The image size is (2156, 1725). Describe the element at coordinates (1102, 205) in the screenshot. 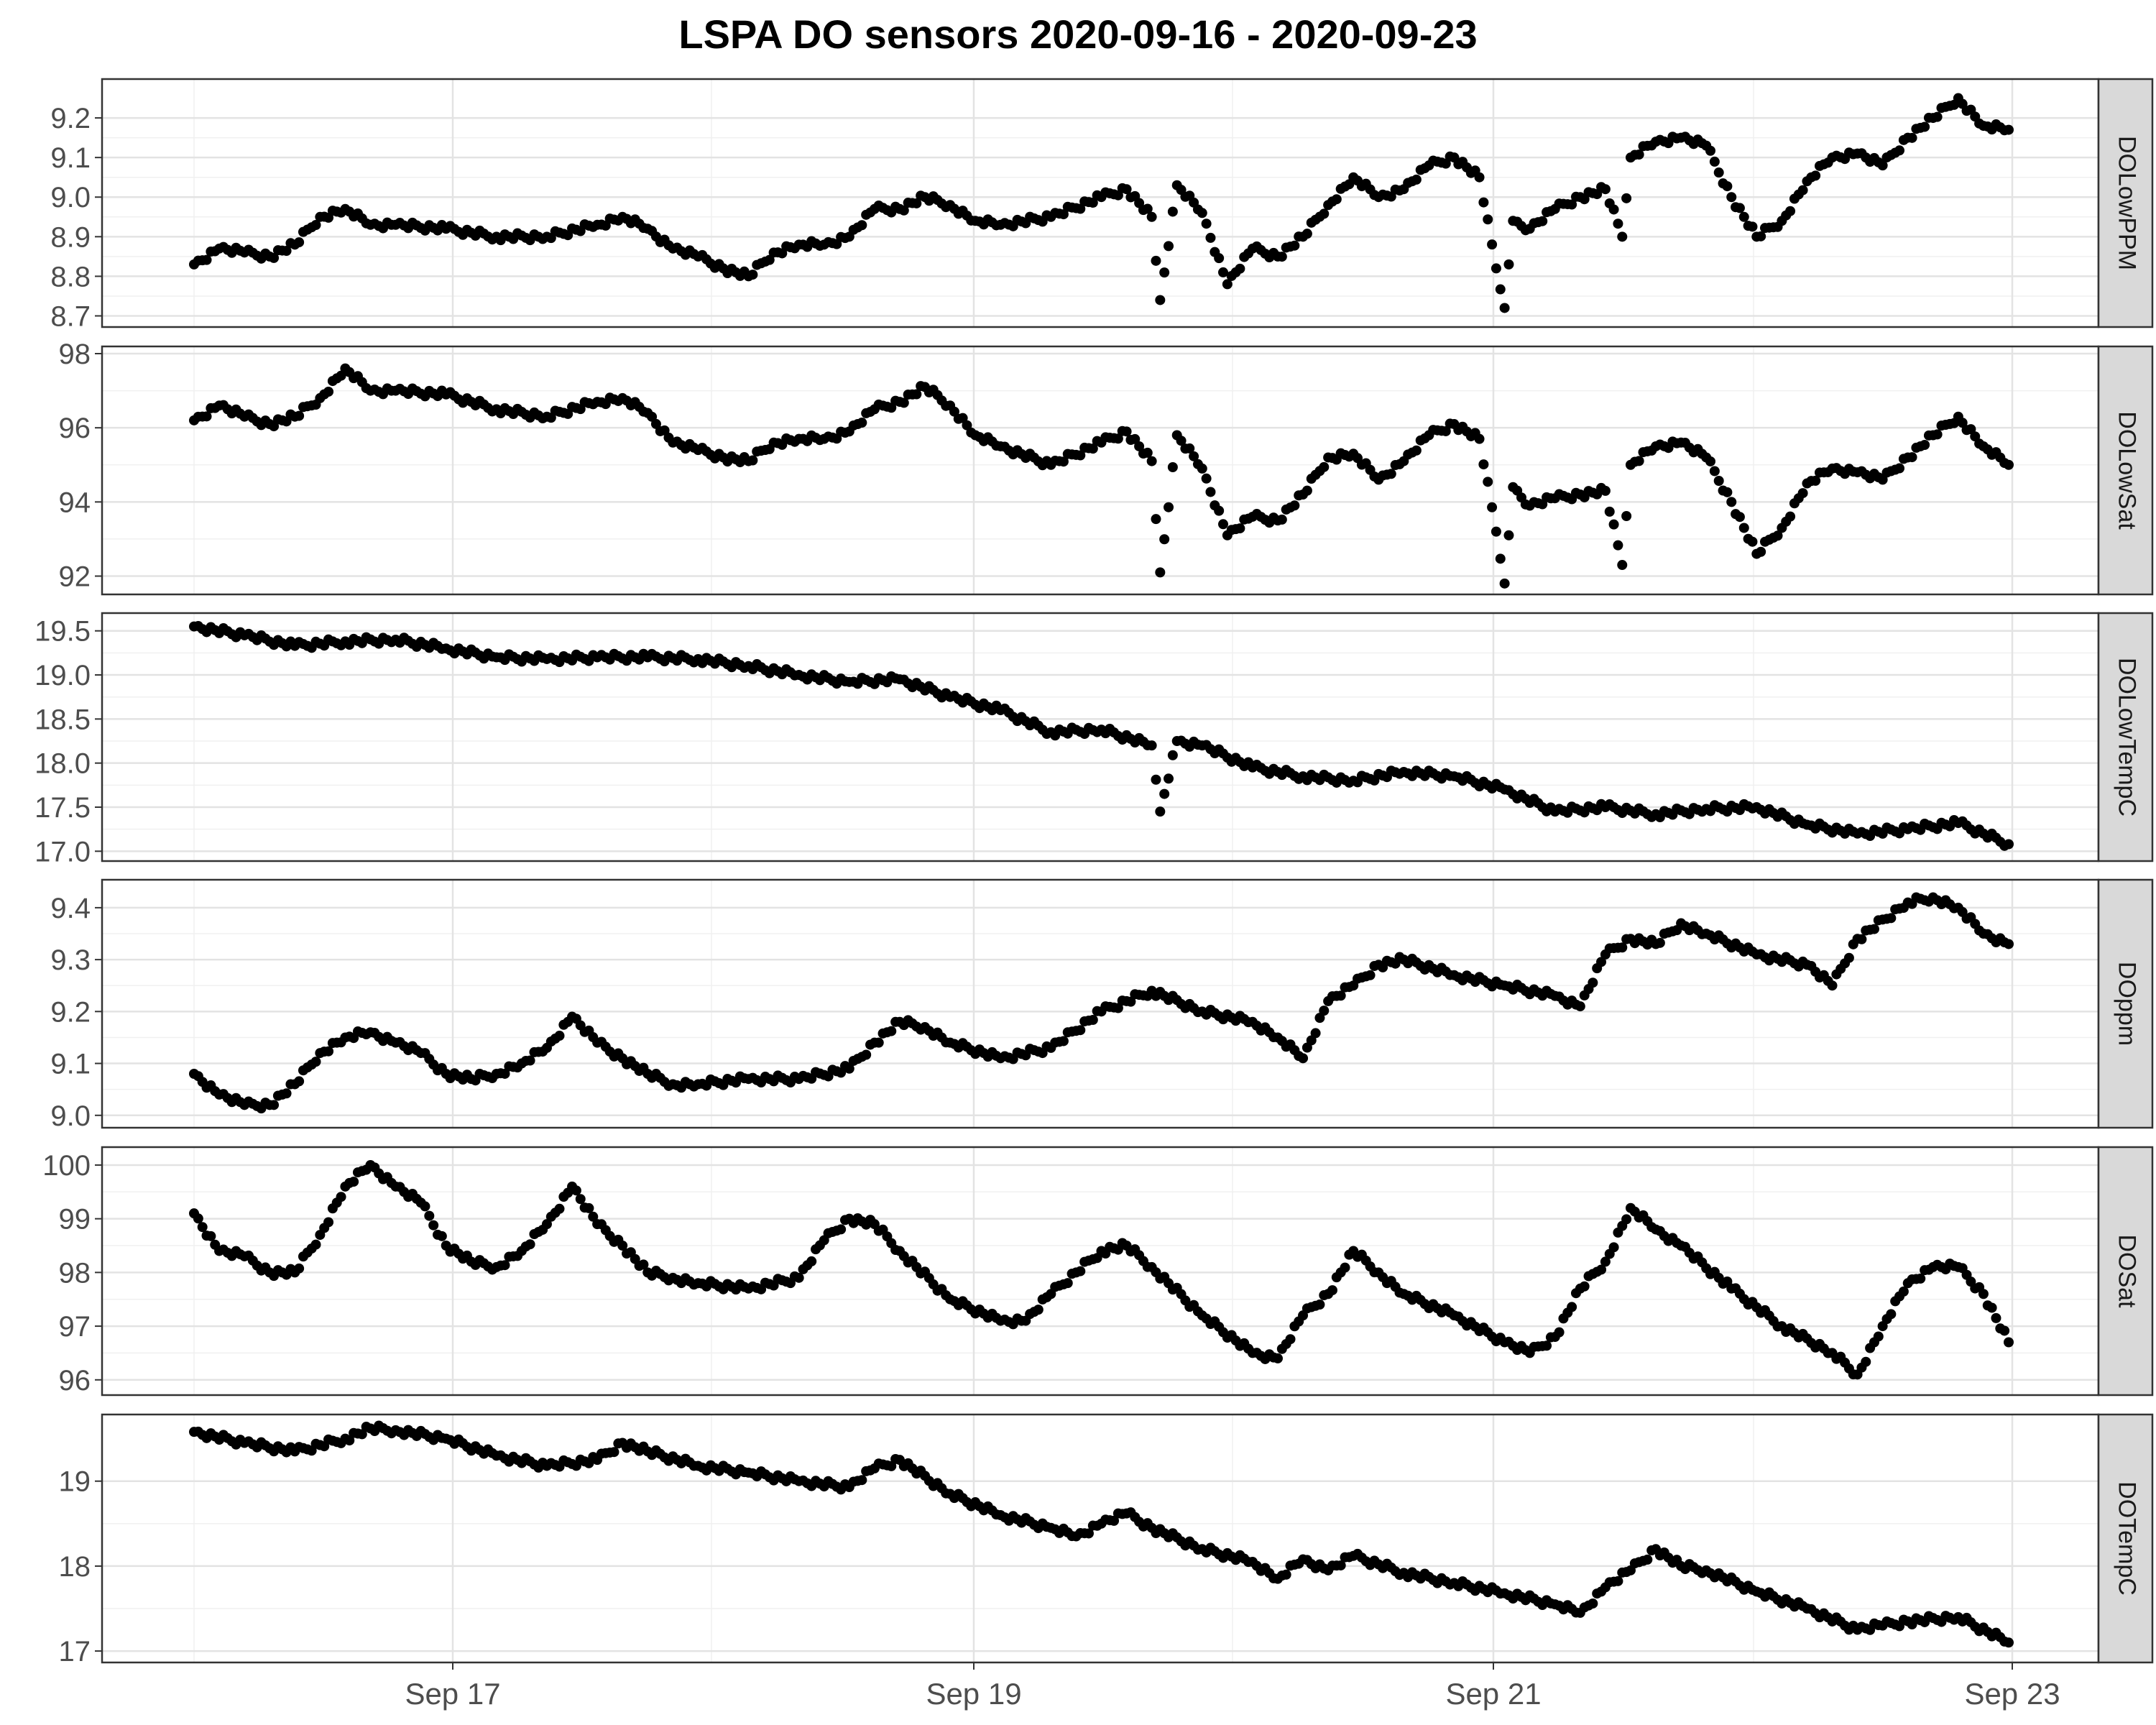

I see `panel-dolowppm: 8.7 8.8 8.9 9.0 9.1 9.2 DOLowPPM` at that location.